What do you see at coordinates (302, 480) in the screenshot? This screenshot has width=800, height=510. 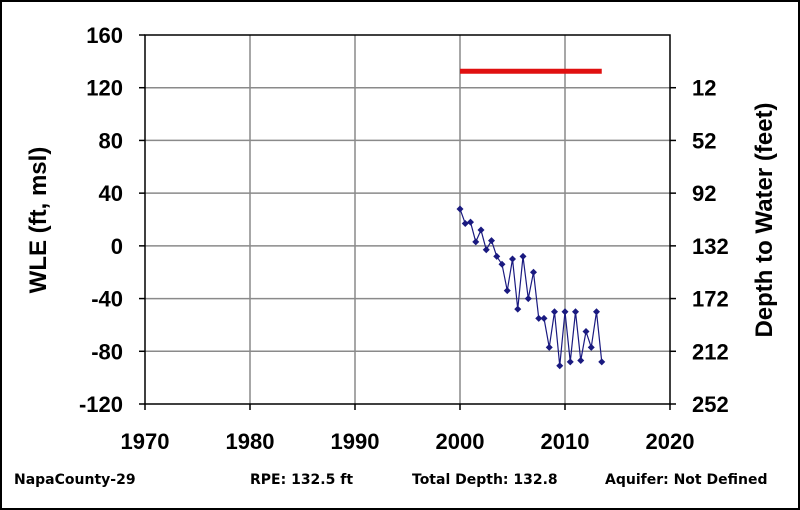 I see `rpe-value: RPE: 132.5 ft` at bounding box center [302, 480].